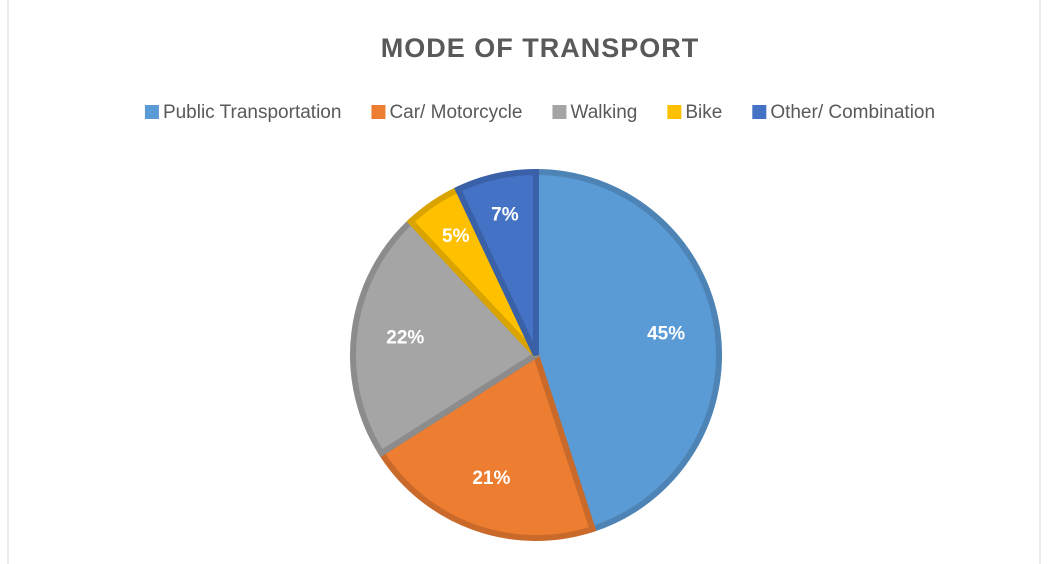 The width and height of the screenshot is (1049, 564). Describe the element at coordinates (666, 333) in the screenshot. I see `data-label: 45%` at that location.